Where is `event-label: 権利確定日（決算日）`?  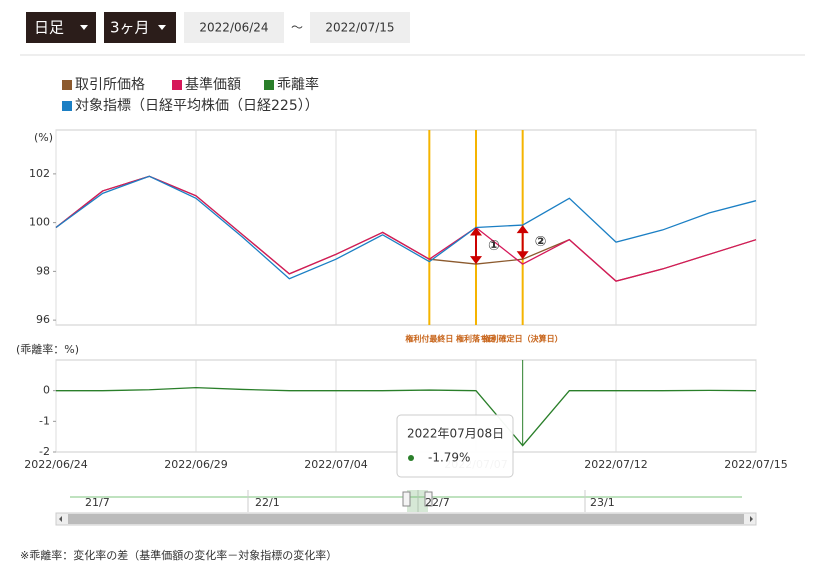 event-label: 権利確定日（決算日） is located at coordinates (523, 339).